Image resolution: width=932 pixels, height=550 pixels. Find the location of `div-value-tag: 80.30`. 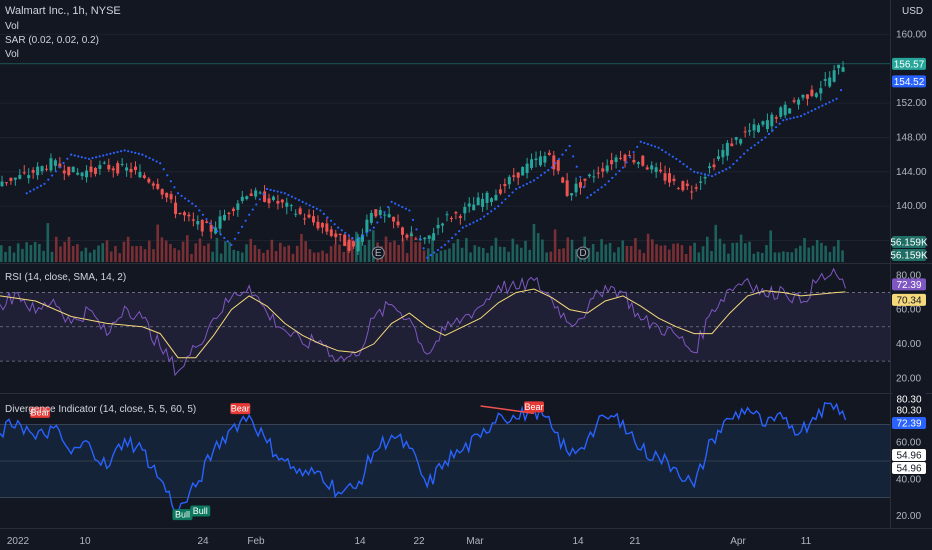

div-value-tag: 80.30 is located at coordinates (908, 411).